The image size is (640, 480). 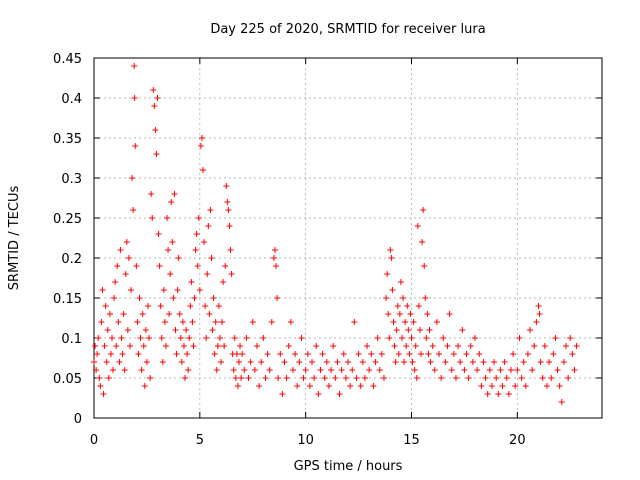 What do you see at coordinates (71, 179) in the screenshot?
I see `y-tick-label: 0.3` at bounding box center [71, 179].